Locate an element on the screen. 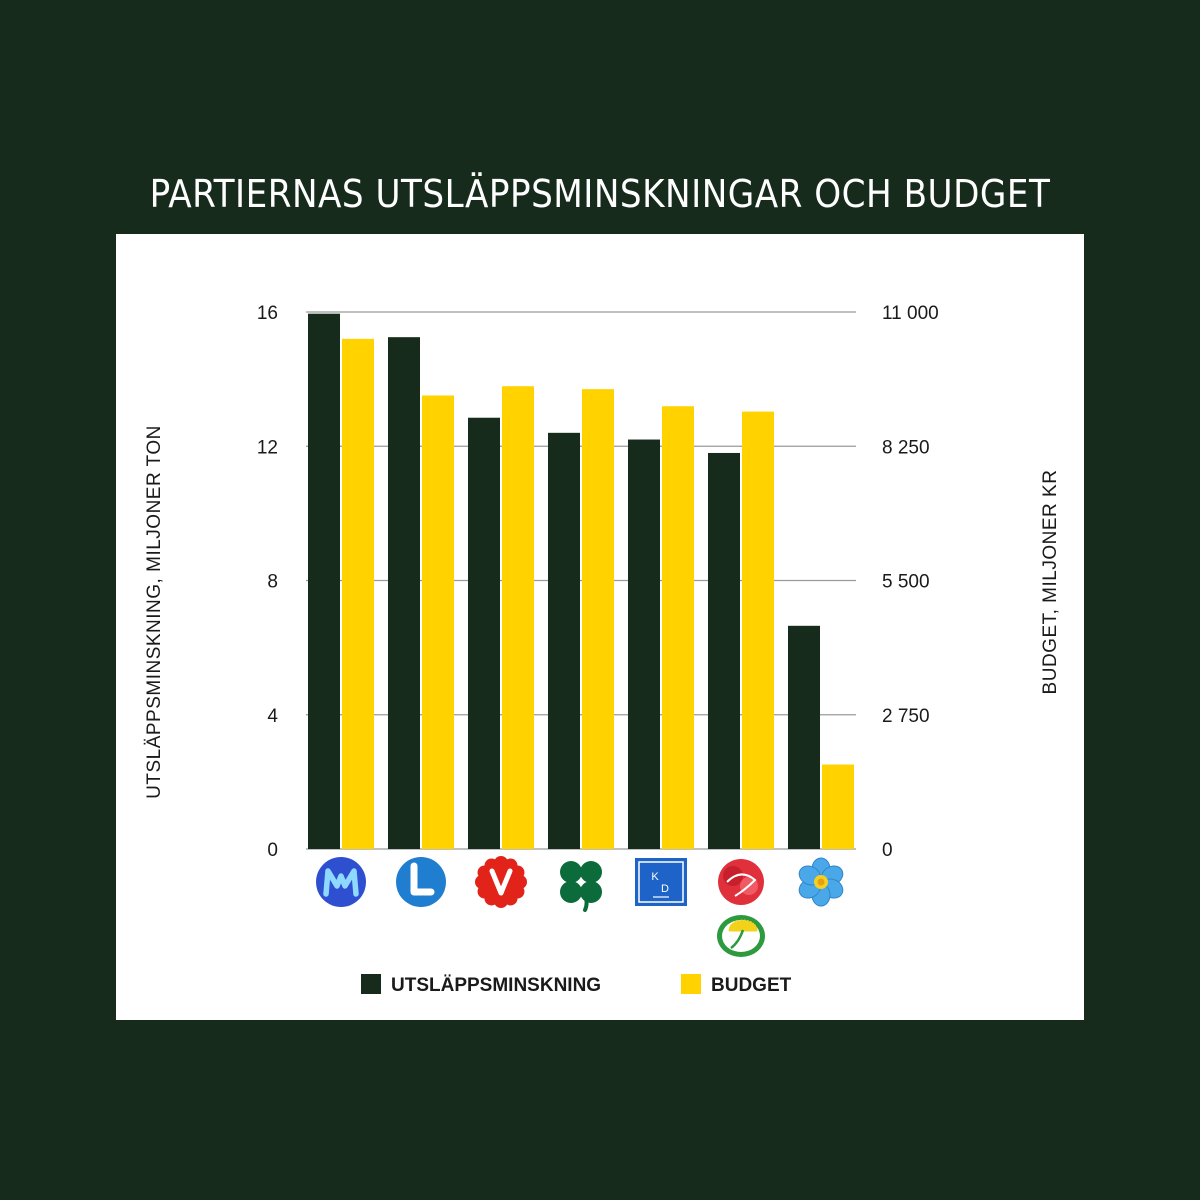 The width and height of the screenshot is (1200, 1200). legend-label-budget: BUDGET is located at coordinates (751, 985).